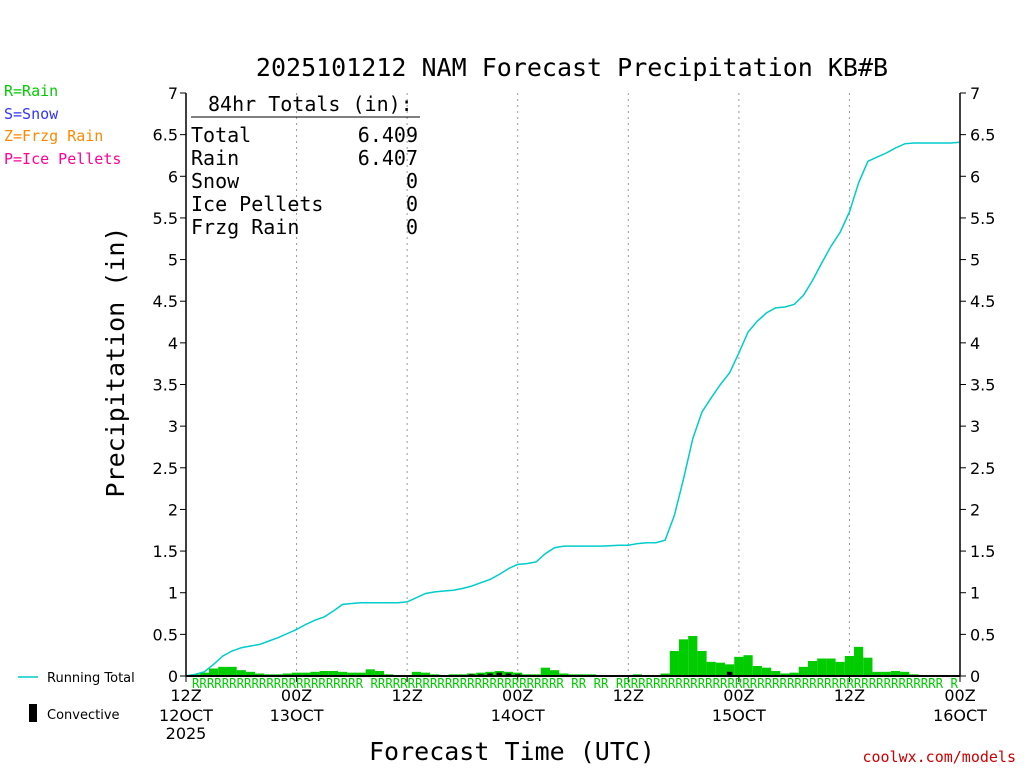 This screenshot has height=768, width=1024. I want to click on y-tick-label-left: 3, so click(173, 426).